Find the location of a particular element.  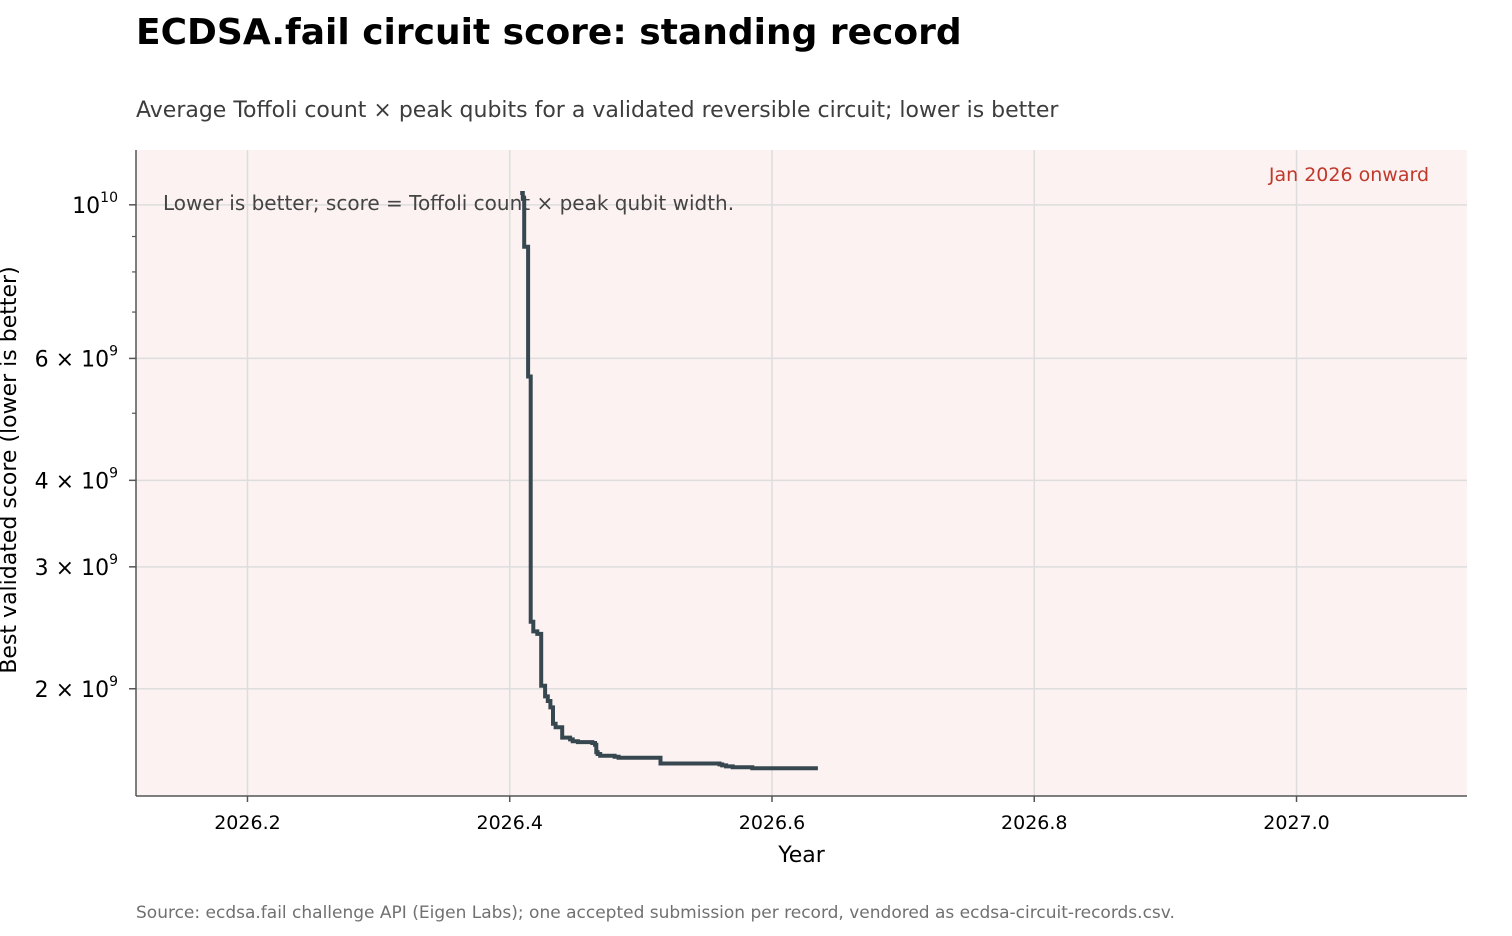

shaded-region-label: Jan 2026 onward is located at coordinates (1348, 175).